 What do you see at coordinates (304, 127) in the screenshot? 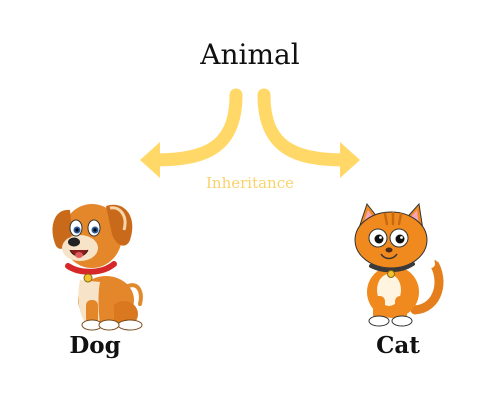
I see `arrow-to-cat` at bounding box center [304, 127].